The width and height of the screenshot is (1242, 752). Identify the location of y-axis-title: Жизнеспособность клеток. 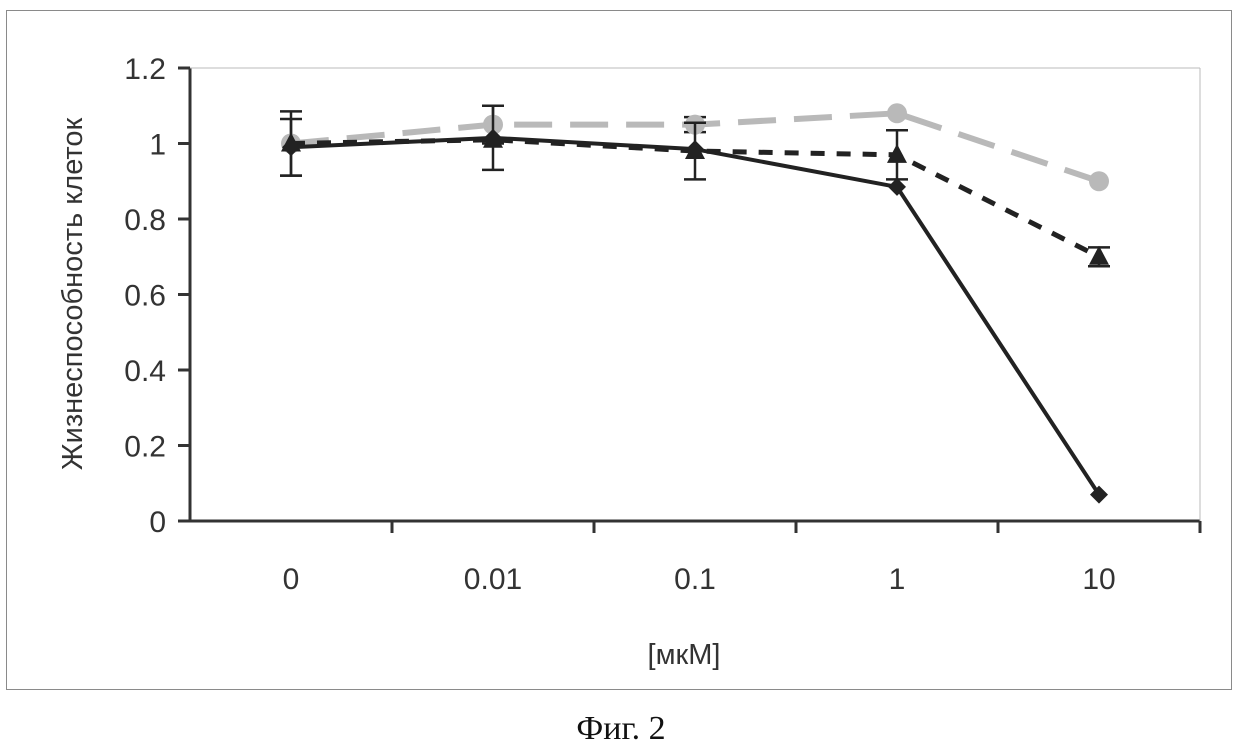
(73, 294).